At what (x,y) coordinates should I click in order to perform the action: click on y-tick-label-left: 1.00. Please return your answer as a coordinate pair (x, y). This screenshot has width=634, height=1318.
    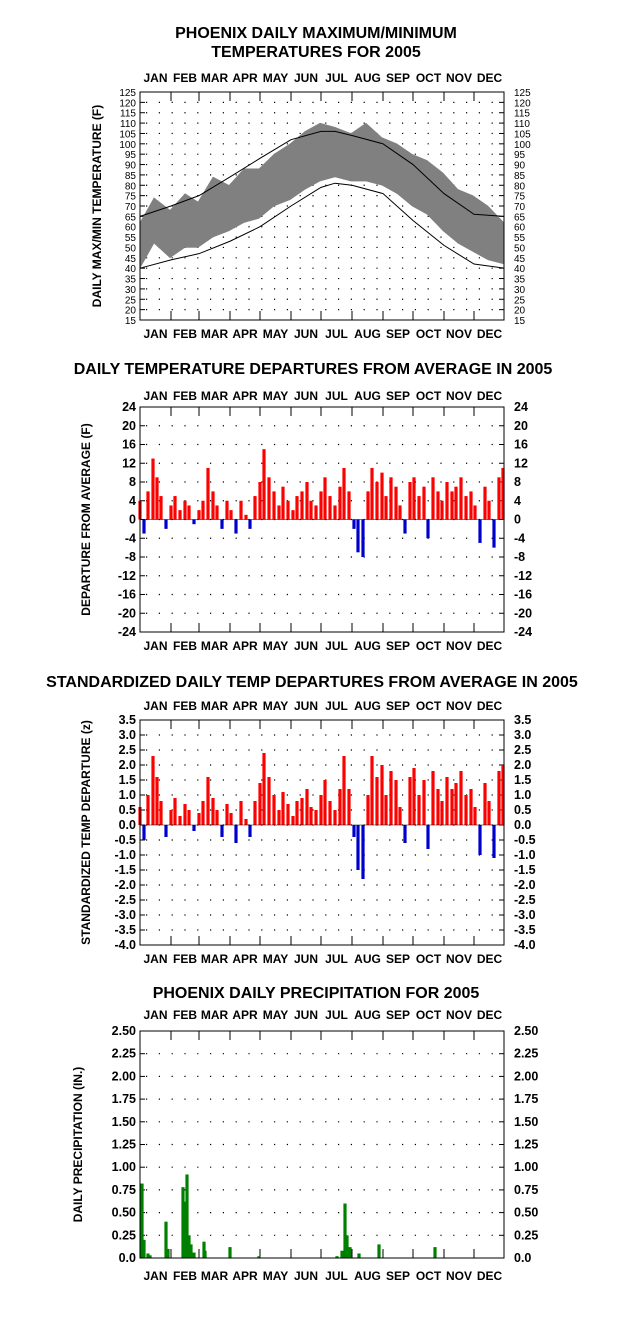
    Looking at the image, I should click on (124, 1167).